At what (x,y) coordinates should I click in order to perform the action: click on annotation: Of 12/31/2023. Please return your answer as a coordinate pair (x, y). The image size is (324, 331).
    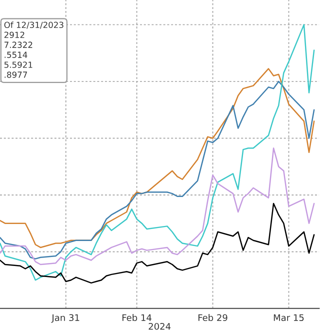
    Looking at the image, I should click on (34, 25).